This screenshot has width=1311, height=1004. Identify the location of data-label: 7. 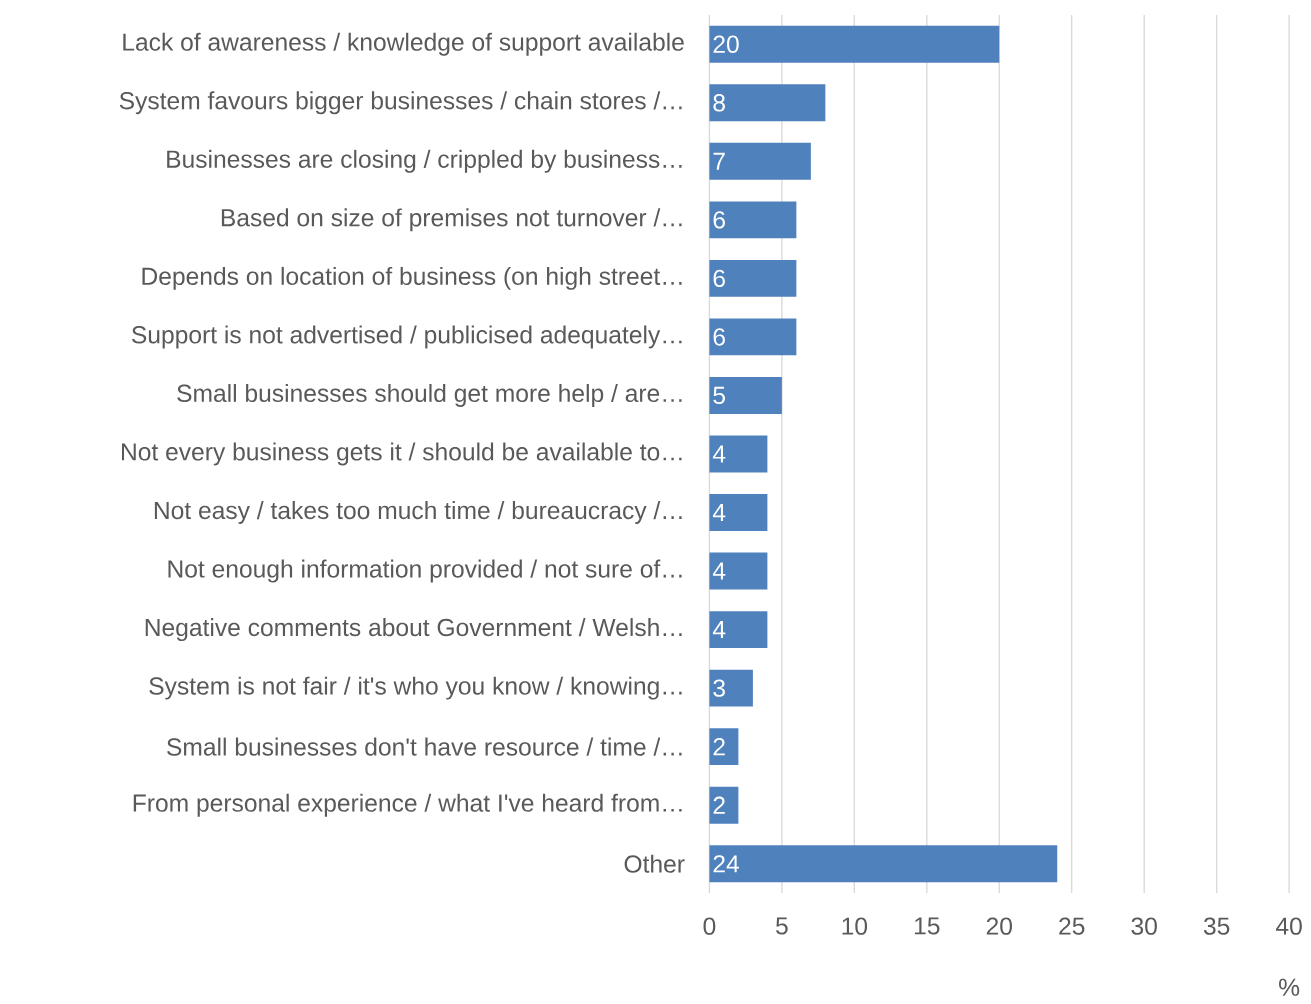
(719, 161).